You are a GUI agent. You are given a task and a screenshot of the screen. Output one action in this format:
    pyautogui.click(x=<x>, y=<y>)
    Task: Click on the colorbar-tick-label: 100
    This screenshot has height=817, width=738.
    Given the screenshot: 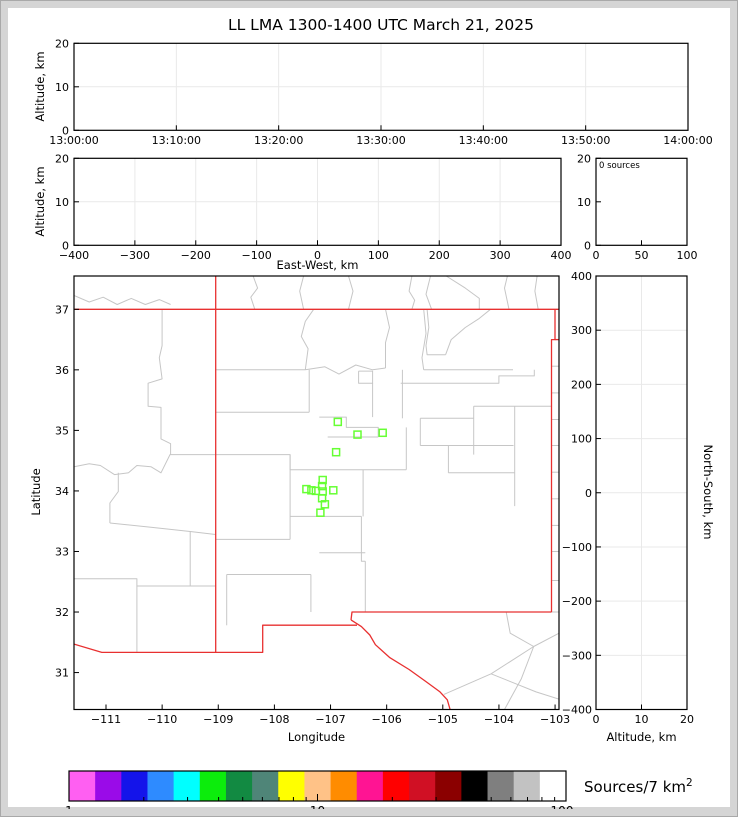 What is the action you would take?
    pyautogui.click(x=562, y=806)
    